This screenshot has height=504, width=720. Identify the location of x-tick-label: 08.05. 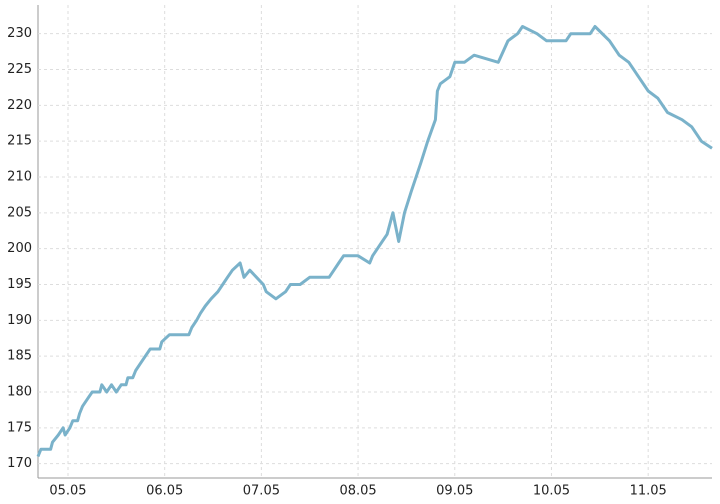
(357, 491).